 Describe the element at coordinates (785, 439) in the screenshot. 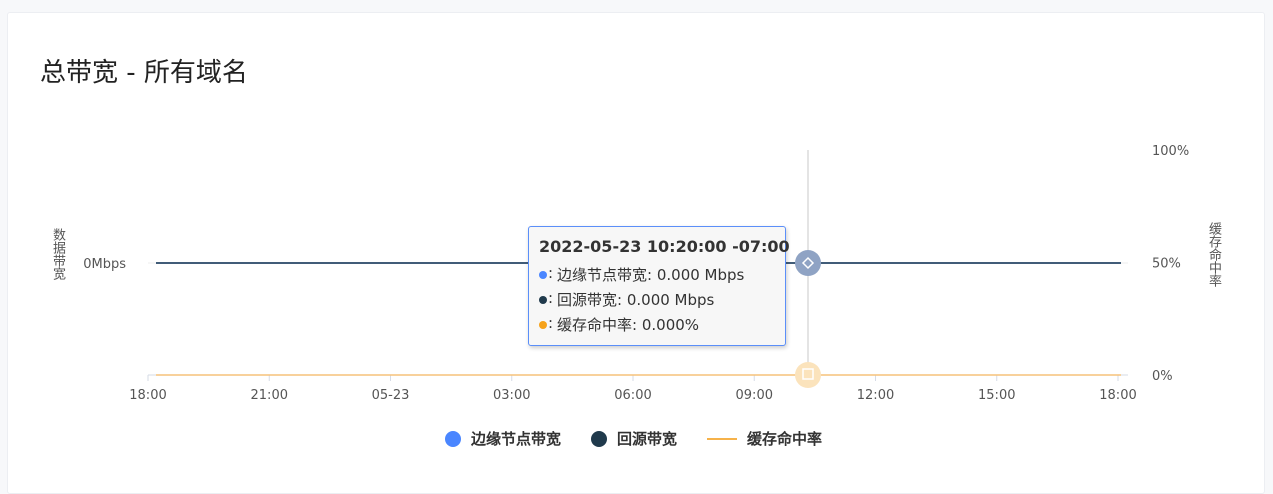

I see `legend-label: 缓存命中率` at that location.